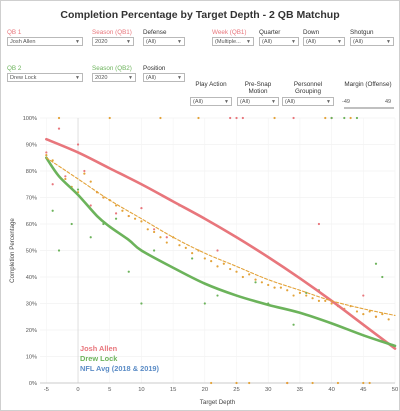 This screenshot has height=411, width=400. I want to click on x-axis-title: Target Depth, so click(218, 402).